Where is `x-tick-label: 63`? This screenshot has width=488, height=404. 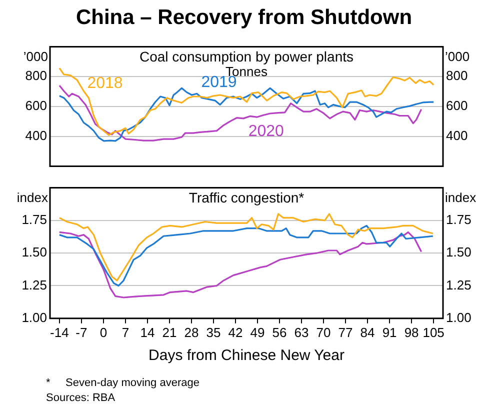
x-tick-label: 63 is located at coordinates (301, 332).